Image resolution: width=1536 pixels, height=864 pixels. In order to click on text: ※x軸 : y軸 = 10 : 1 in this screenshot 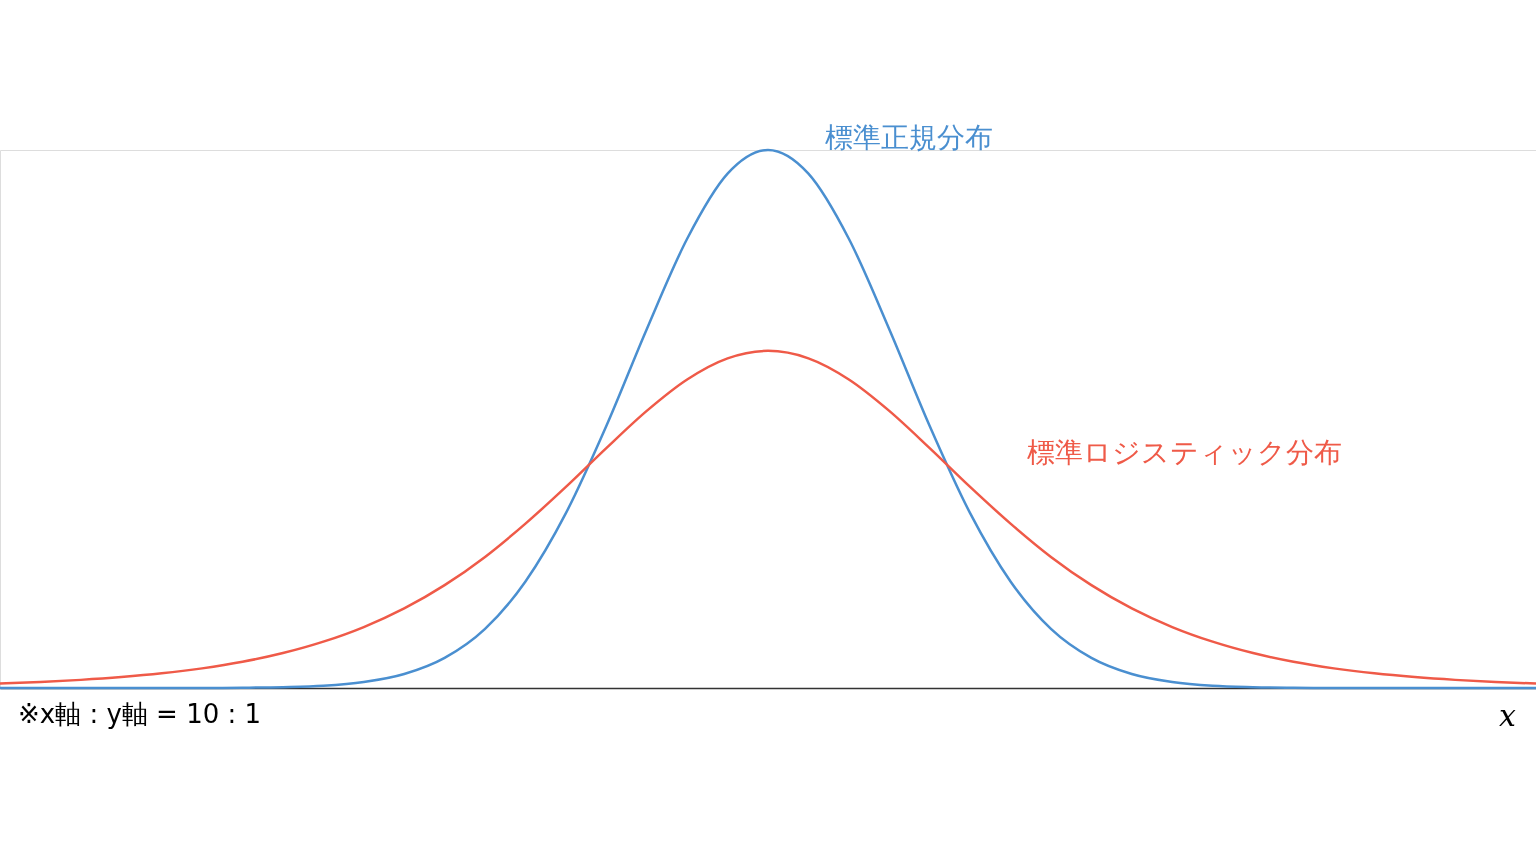, I will do `click(140, 714)`.